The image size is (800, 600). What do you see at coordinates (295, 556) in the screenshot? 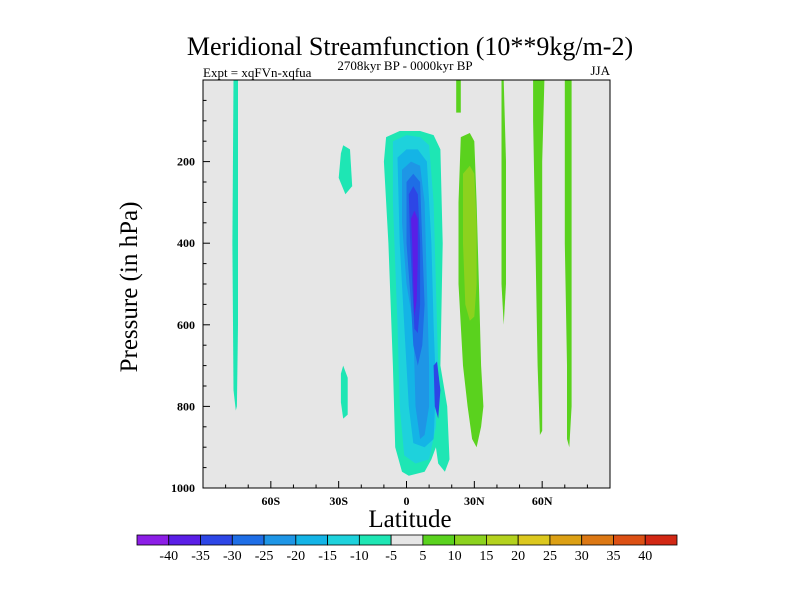
I see `colorbar-label: -20` at bounding box center [295, 556].